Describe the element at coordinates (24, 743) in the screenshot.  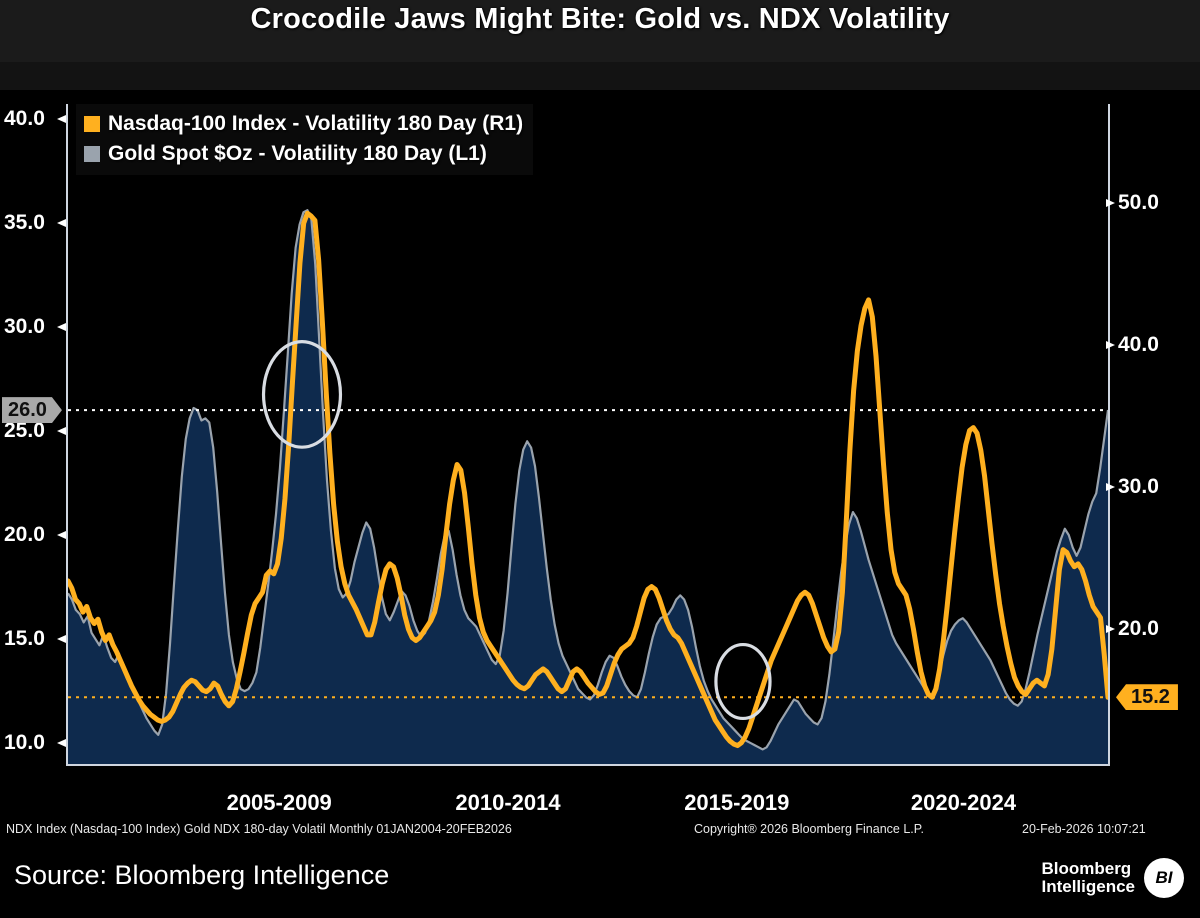
I see `y-axis-left-tick: 10.0` at that location.